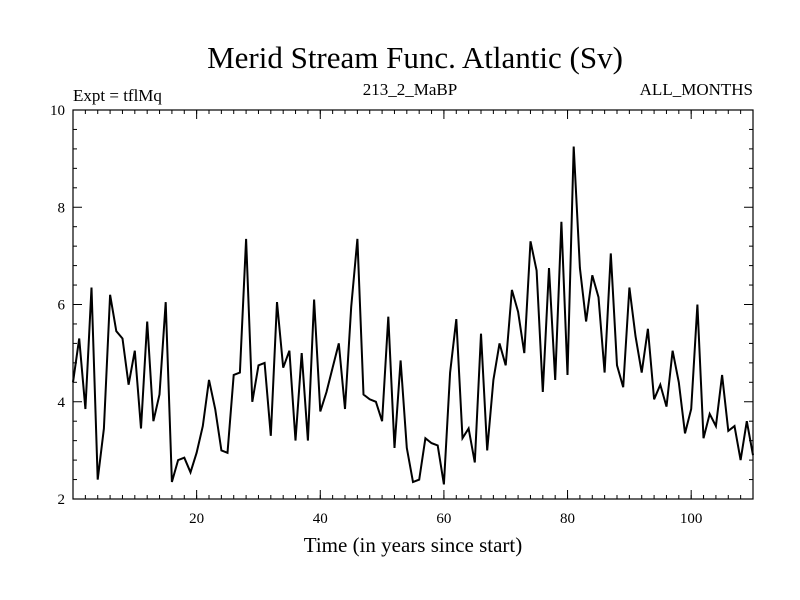  Describe the element at coordinates (62, 306) in the screenshot. I see `y-tick-label: 6` at that location.